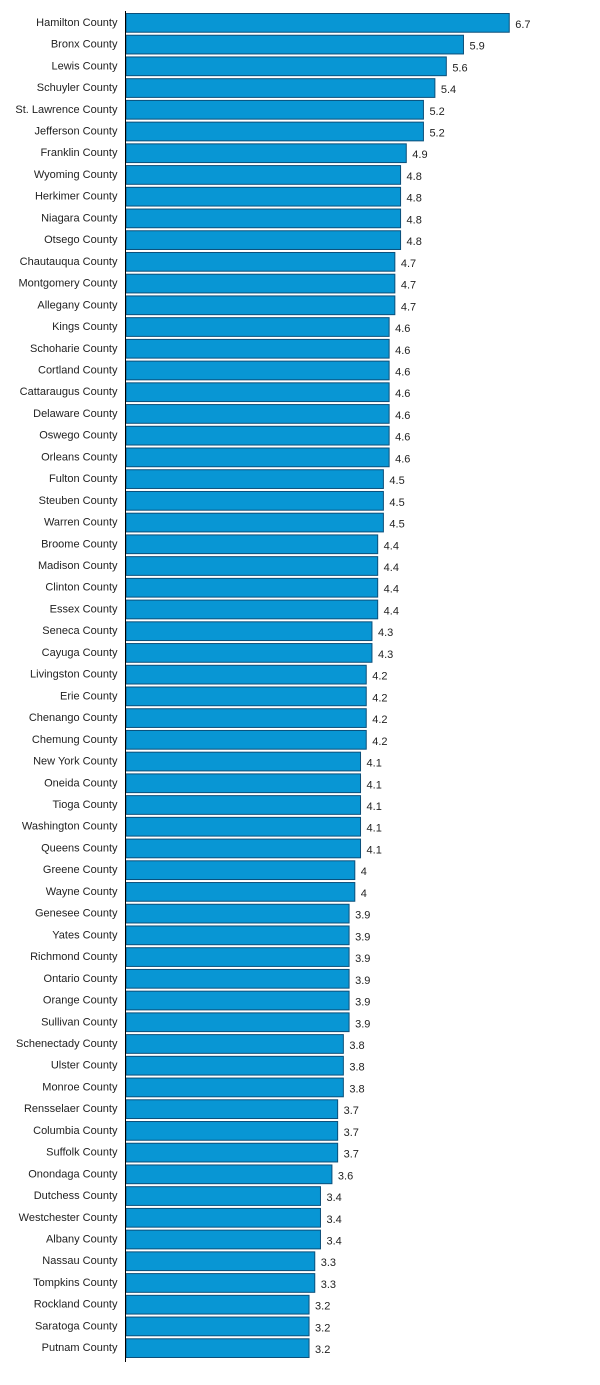  Describe the element at coordinates (79, 1022) in the screenshot. I see `category-label: Sullivan County` at that location.